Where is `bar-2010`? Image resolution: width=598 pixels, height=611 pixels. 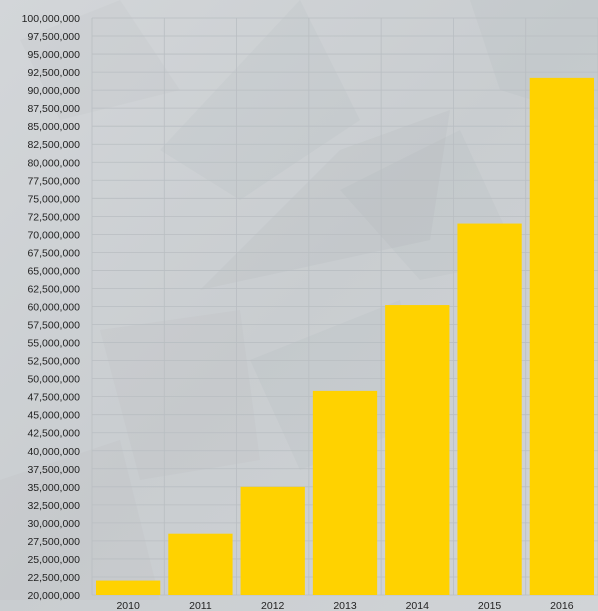
bar-2010 is located at coordinates (128, 587).